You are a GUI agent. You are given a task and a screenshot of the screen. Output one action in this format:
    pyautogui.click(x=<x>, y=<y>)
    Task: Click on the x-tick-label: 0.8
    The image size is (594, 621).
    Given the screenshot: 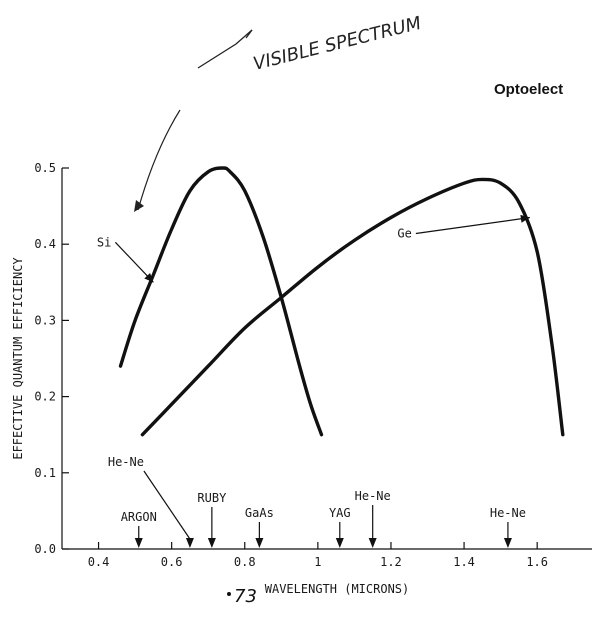 What is the action you would take?
    pyautogui.click(x=245, y=562)
    